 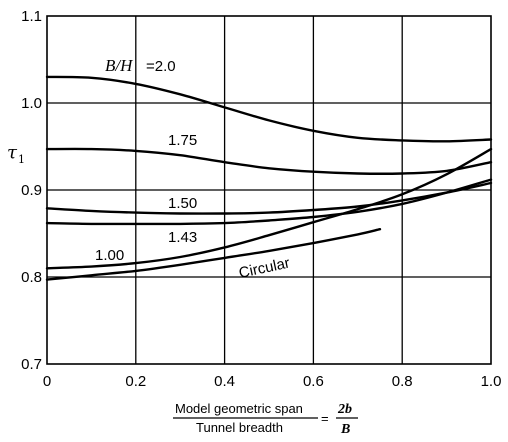 What do you see at coordinates (119, 65) in the screenshot?
I see `series-label-2-0-prefix: B/H` at bounding box center [119, 65].